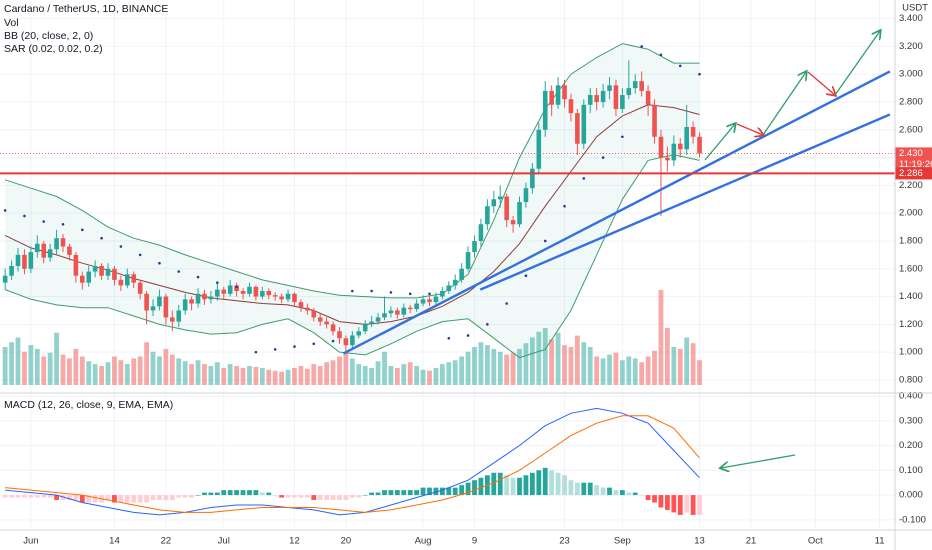 The width and height of the screenshot is (932, 550). What do you see at coordinates (911, 240) in the screenshot?
I see `y-tick-label: 1.800` at bounding box center [911, 240].